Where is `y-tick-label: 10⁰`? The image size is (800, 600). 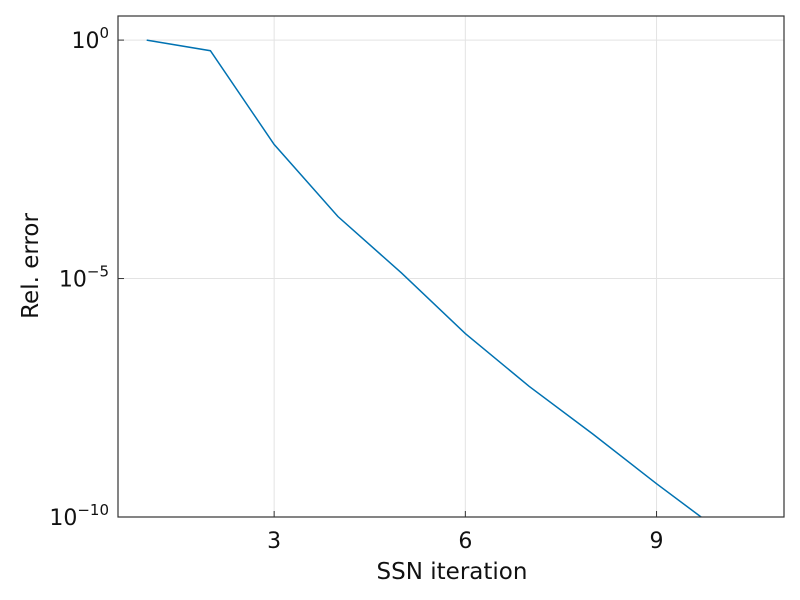 y-tick-label: 10⁰ is located at coordinates (90, 39).